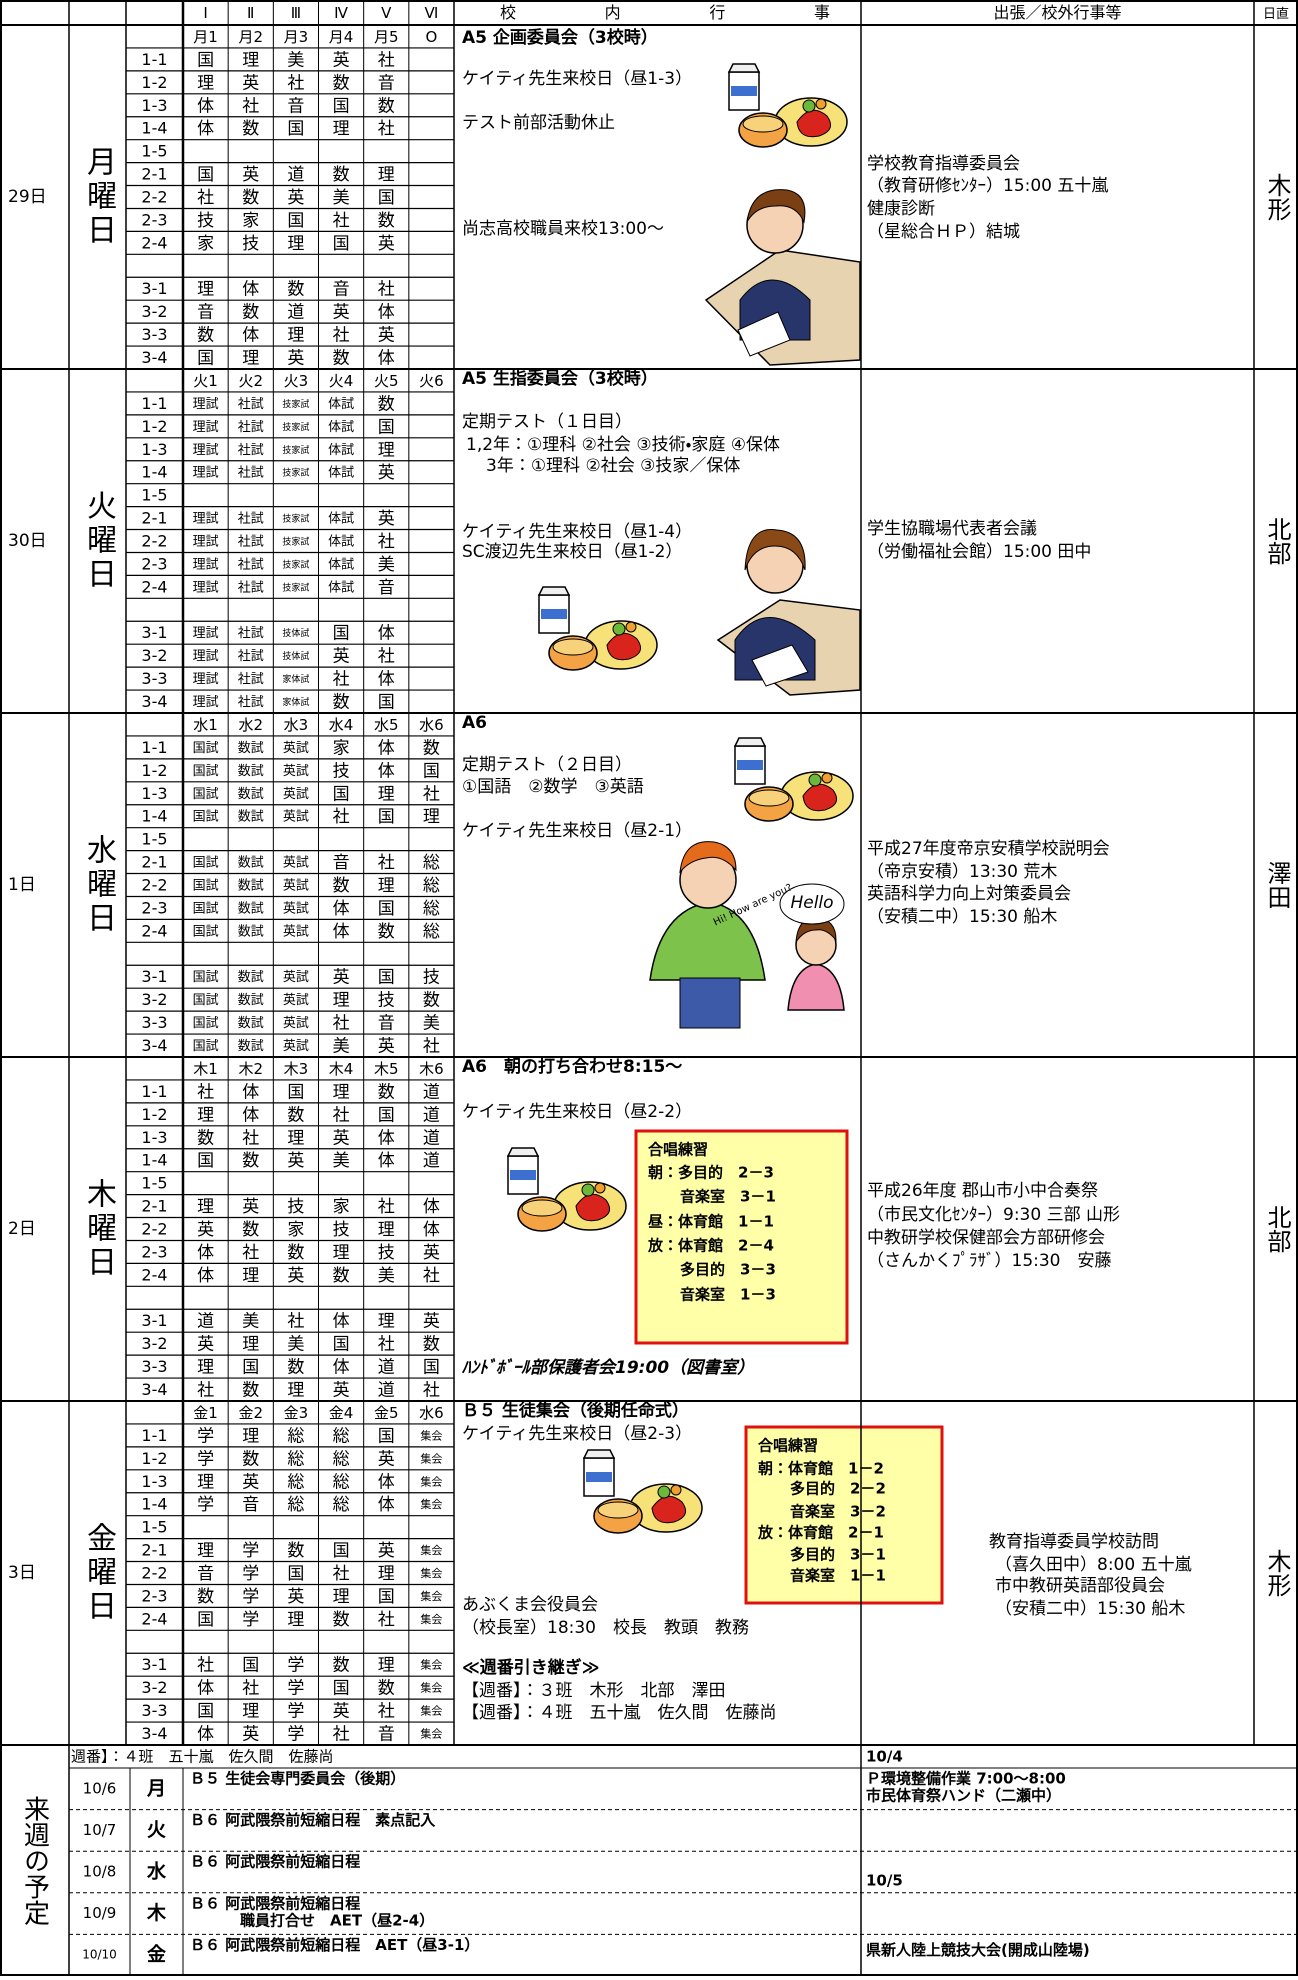  What do you see at coordinates (205, 37) in the screenshot?
I see `period-label: 月1` at bounding box center [205, 37].